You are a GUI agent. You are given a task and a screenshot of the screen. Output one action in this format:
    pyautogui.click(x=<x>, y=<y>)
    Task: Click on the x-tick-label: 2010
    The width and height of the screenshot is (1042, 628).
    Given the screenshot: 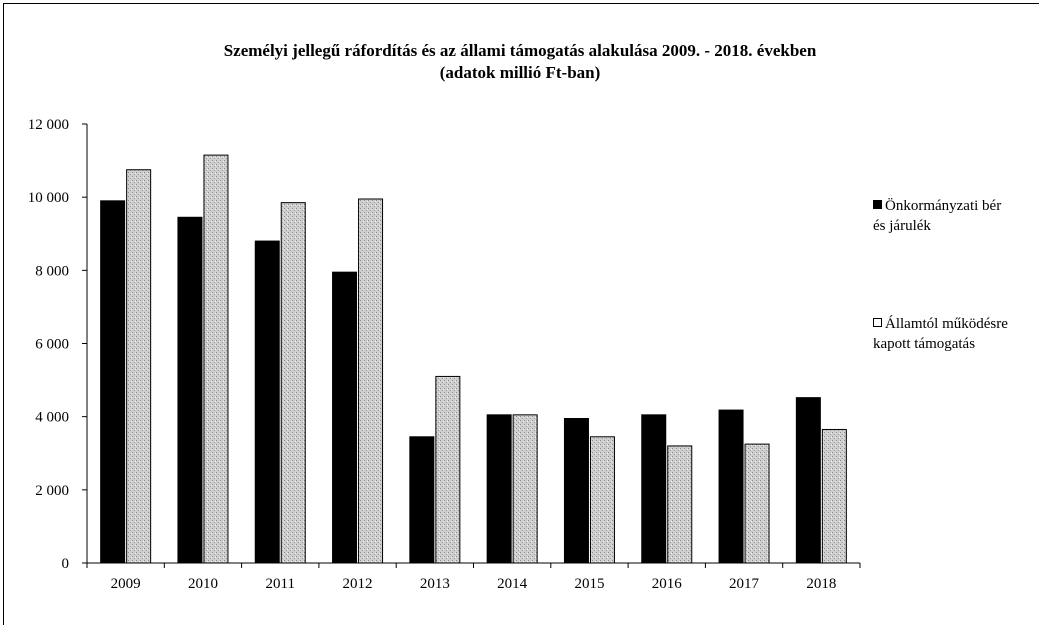 What is the action you would take?
    pyautogui.click(x=203, y=584)
    